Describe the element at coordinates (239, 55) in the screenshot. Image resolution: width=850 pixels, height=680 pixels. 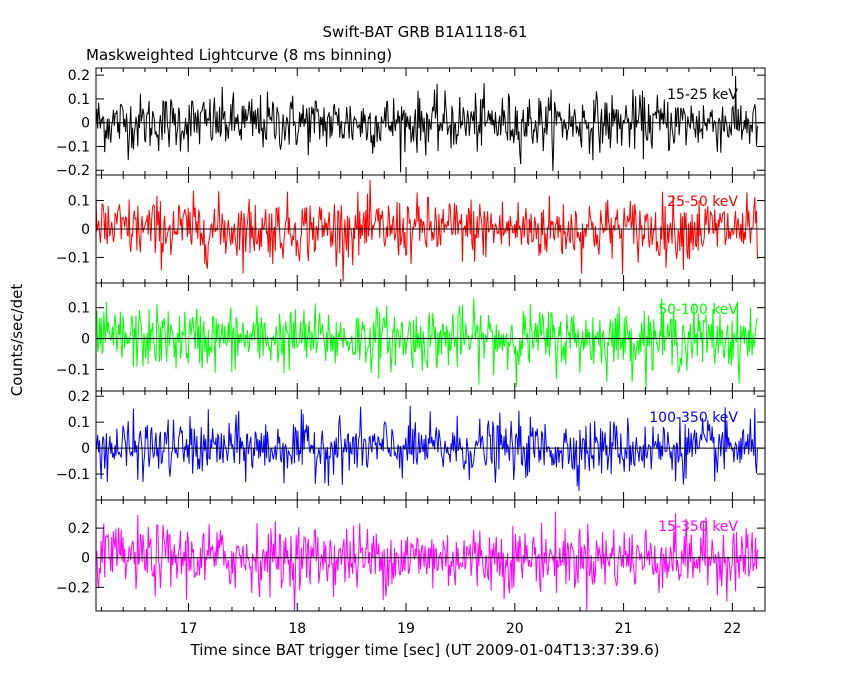
I see `chart-subtitle: Maskweighted Lightcurve (8 ms binning)` at that location.